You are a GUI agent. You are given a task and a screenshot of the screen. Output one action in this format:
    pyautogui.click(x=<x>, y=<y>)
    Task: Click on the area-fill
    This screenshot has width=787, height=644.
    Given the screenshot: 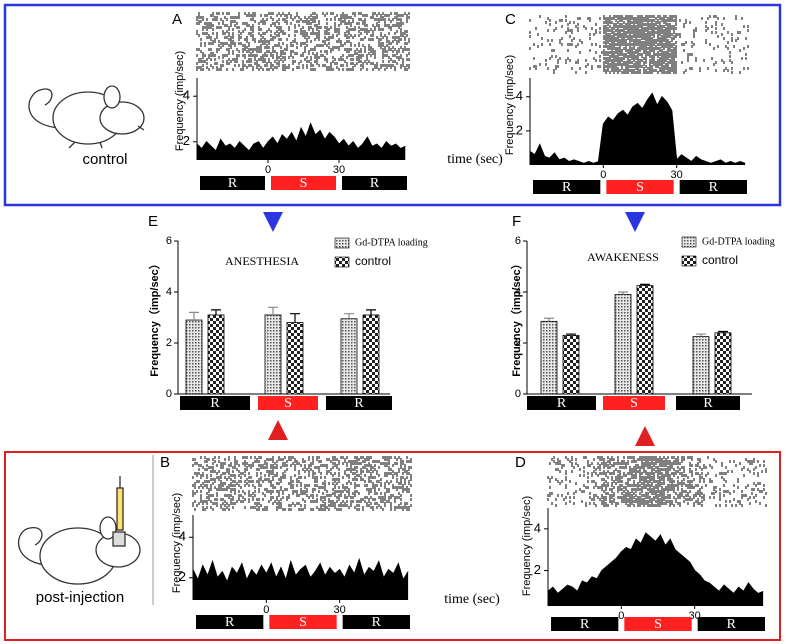 What is the action you would take?
    pyautogui.click(x=638, y=129)
    